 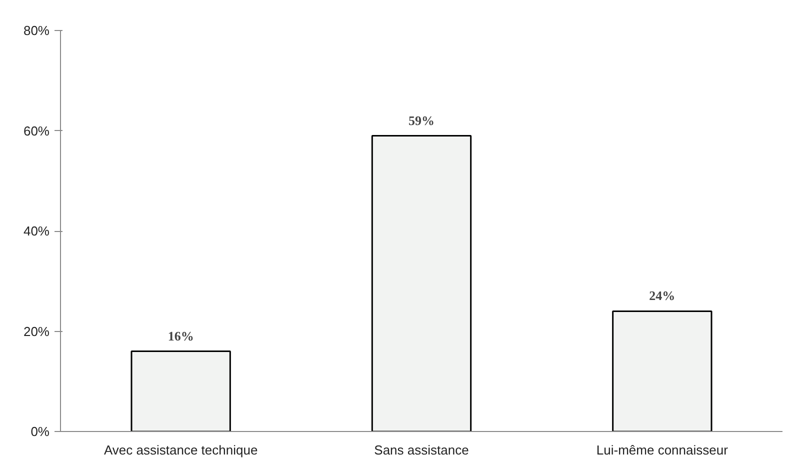 What do you see at coordinates (421, 450) in the screenshot?
I see `x-tick-label: Sans assistance` at bounding box center [421, 450].